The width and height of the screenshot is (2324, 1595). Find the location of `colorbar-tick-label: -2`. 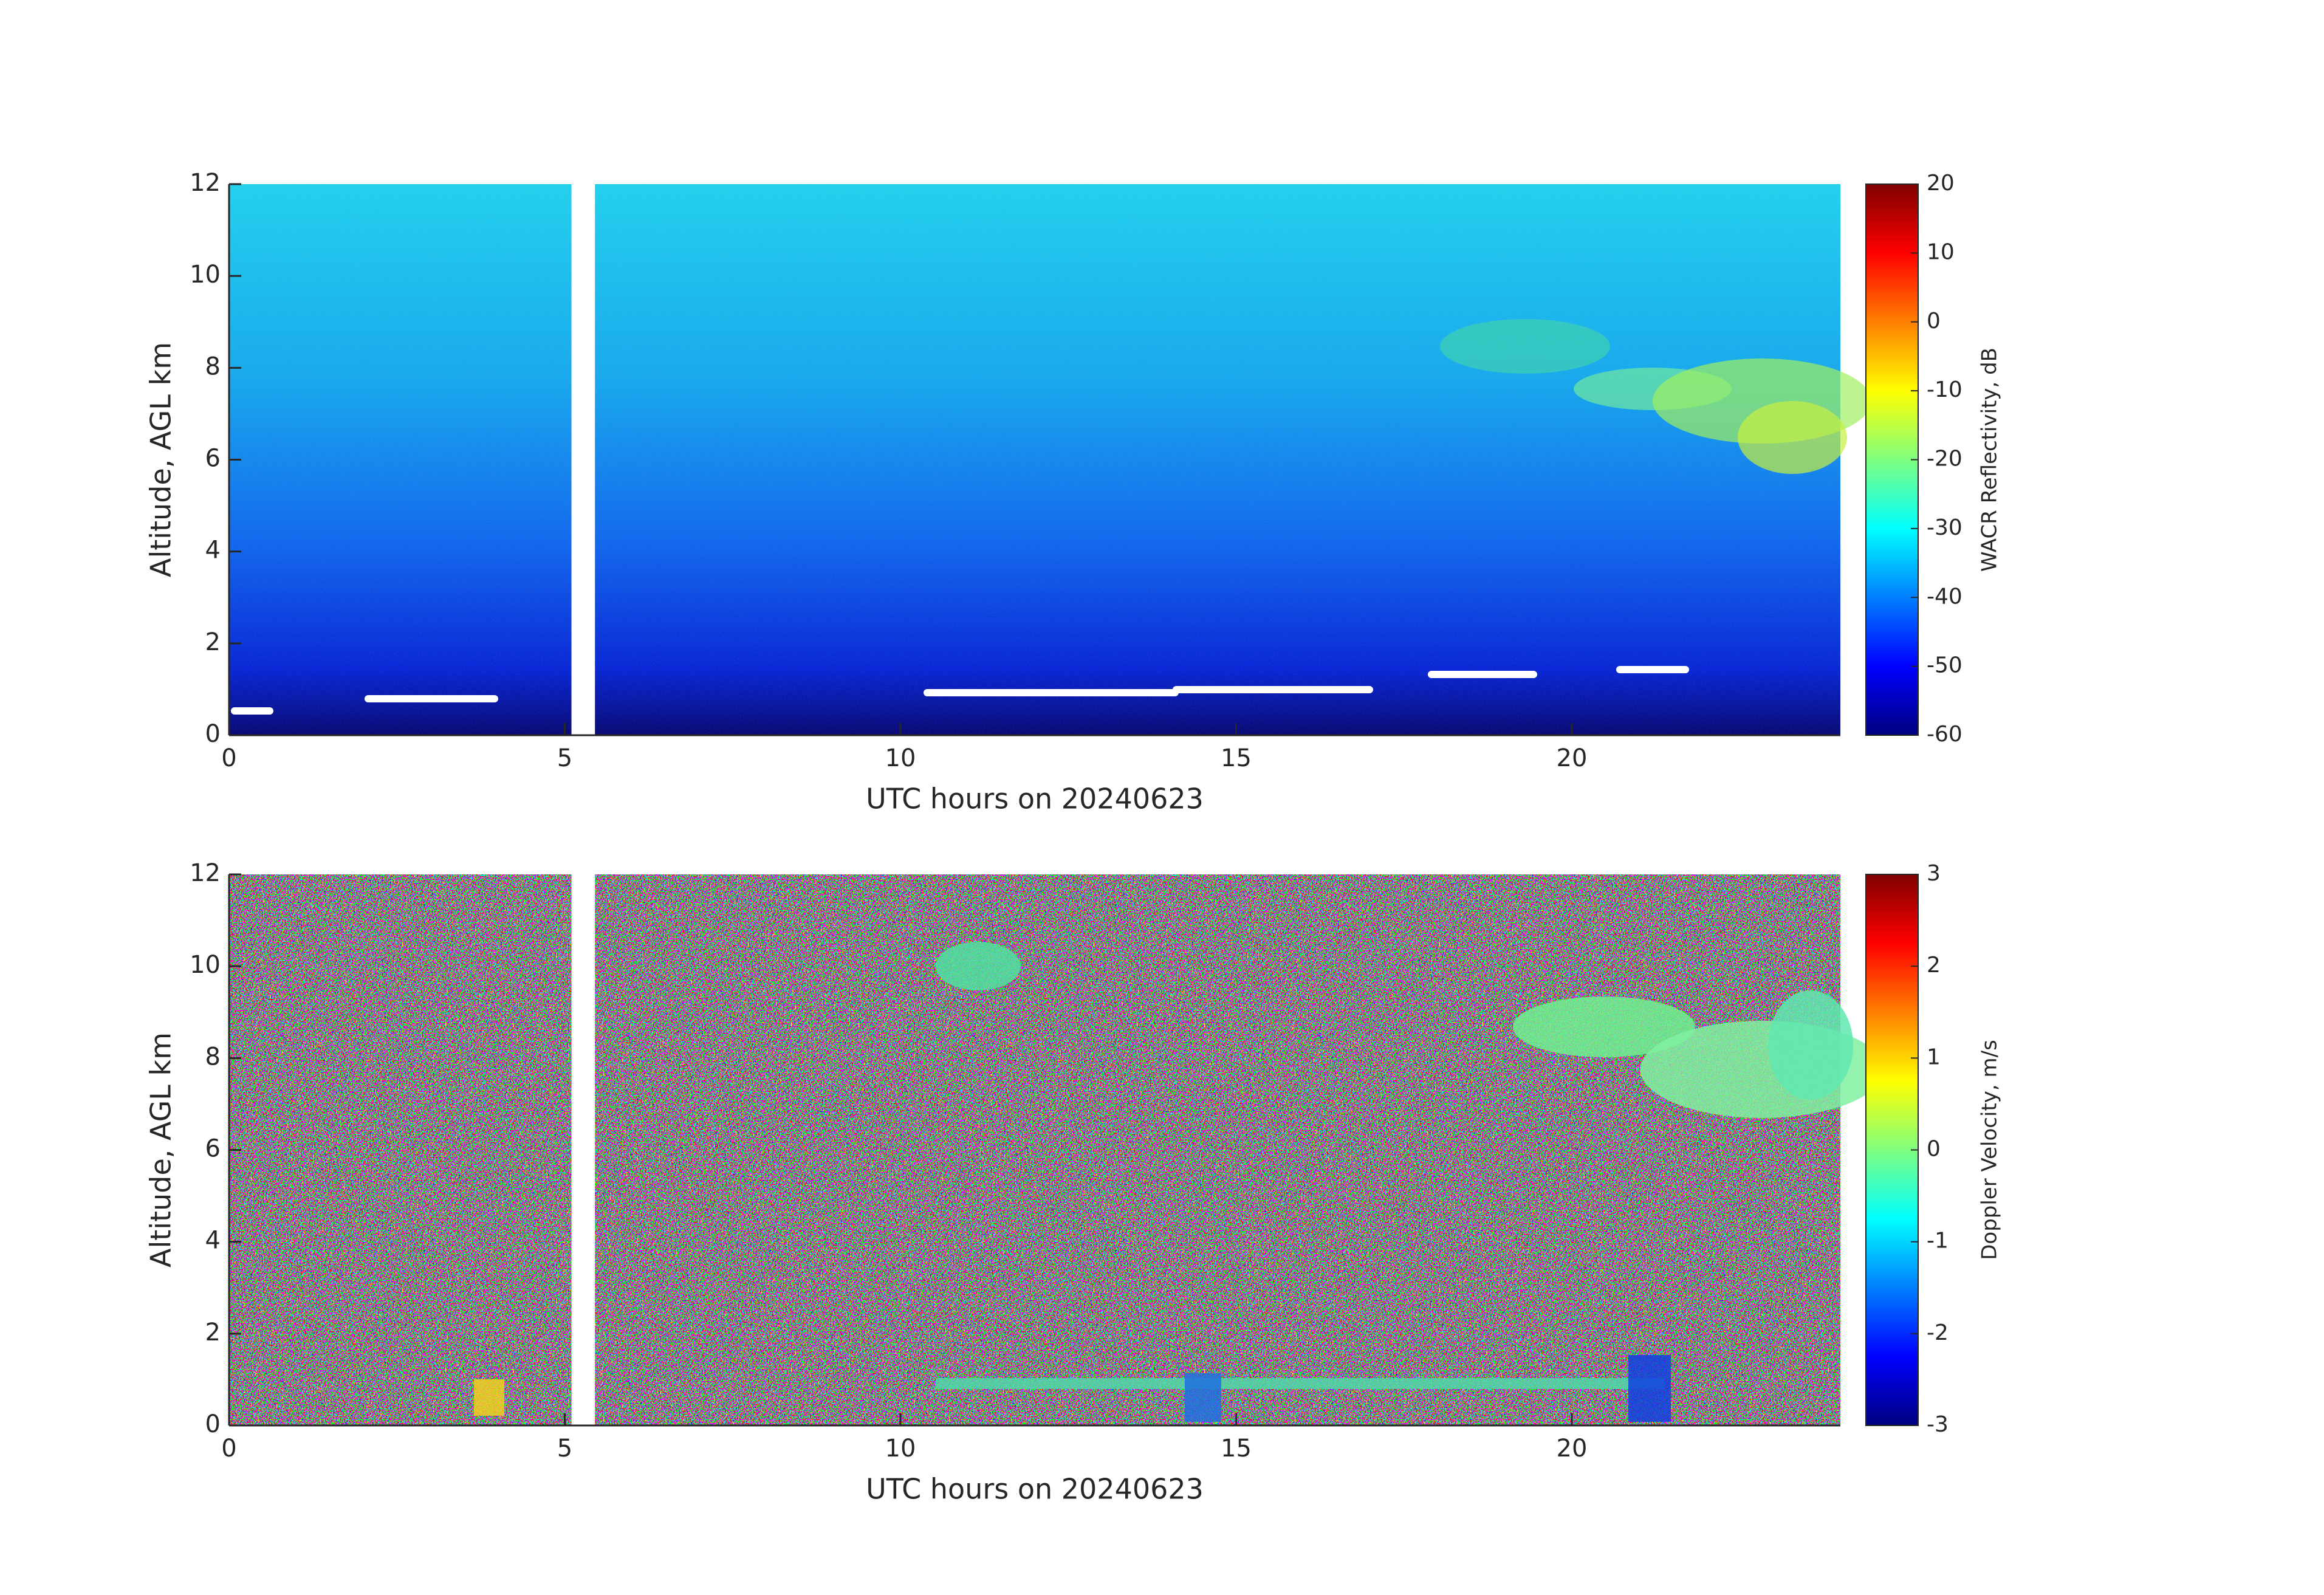

colorbar-tick-label: -2 is located at coordinates (1938, 1332).